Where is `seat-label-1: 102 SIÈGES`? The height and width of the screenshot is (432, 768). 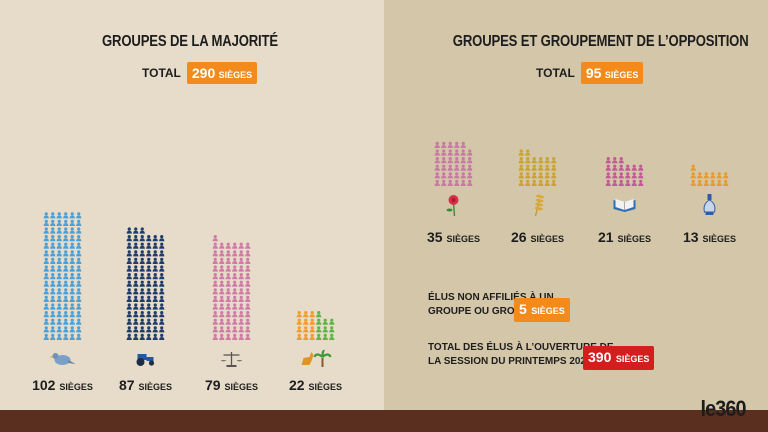
seat-label-1: 102 SIÈGES is located at coordinates (63, 386).